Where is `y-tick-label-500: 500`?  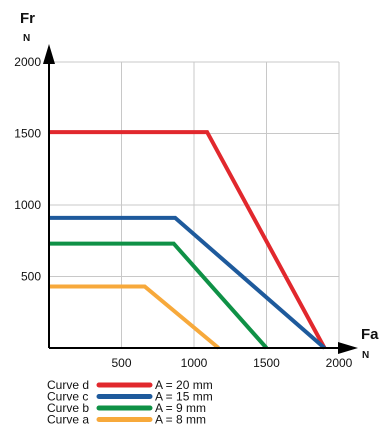 y-tick-label-500: 500 is located at coordinates (31, 277).